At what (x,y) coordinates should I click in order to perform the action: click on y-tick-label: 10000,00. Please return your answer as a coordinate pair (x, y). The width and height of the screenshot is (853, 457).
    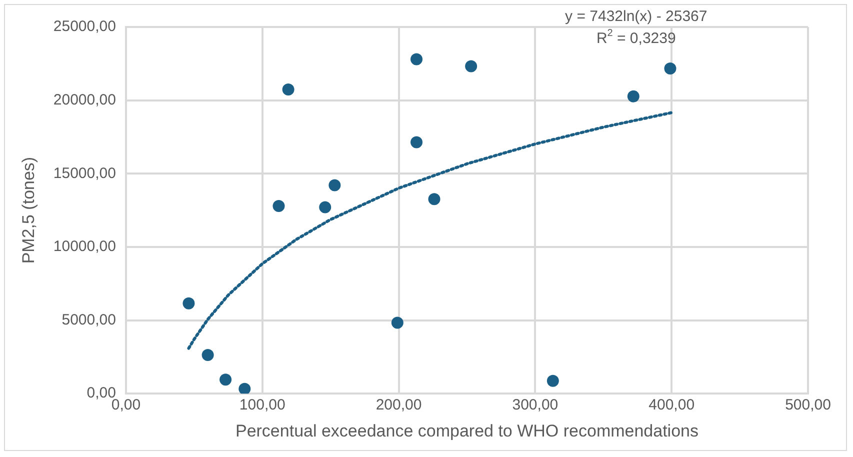
    Looking at the image, I should click on (84, 247).